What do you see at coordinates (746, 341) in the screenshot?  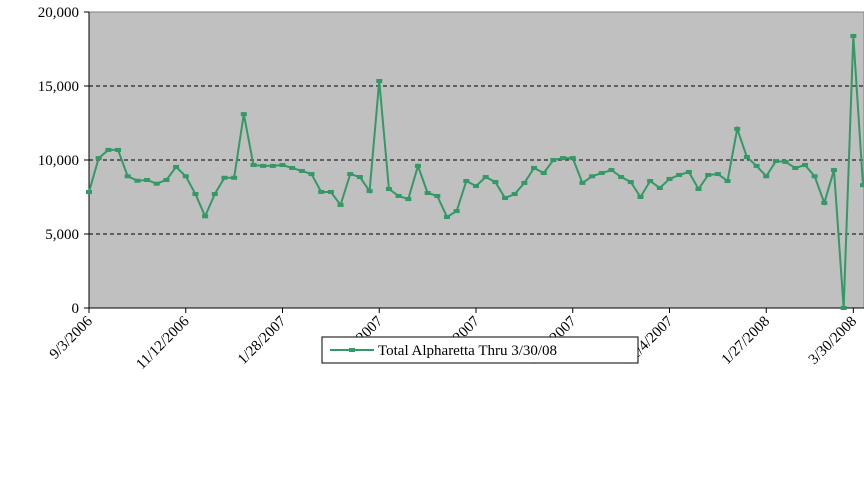 I see `x-tick-label: 1/27/2008` at bounding box center [746, 341].